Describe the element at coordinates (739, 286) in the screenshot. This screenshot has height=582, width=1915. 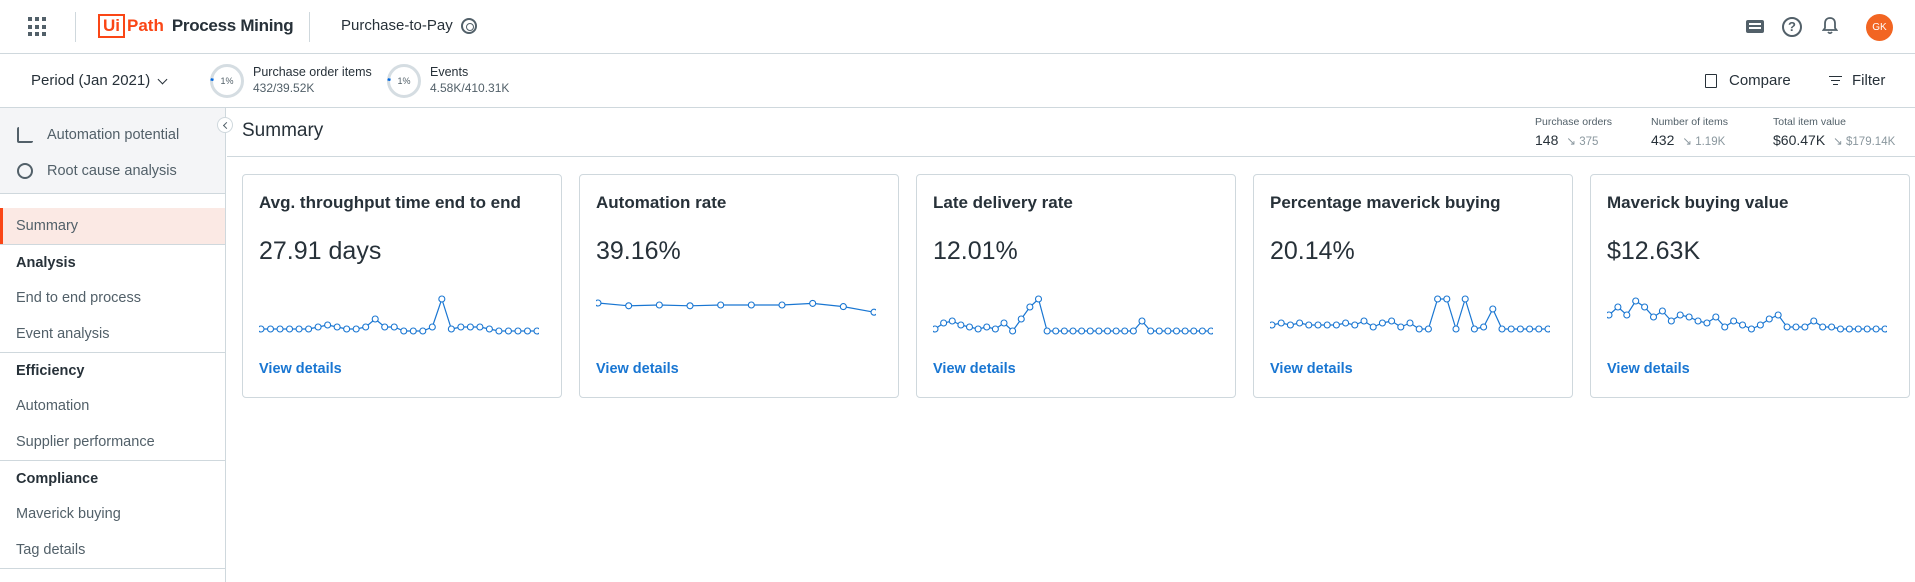
I see `metric-card: Automation rate 39.16% View details` at that location.